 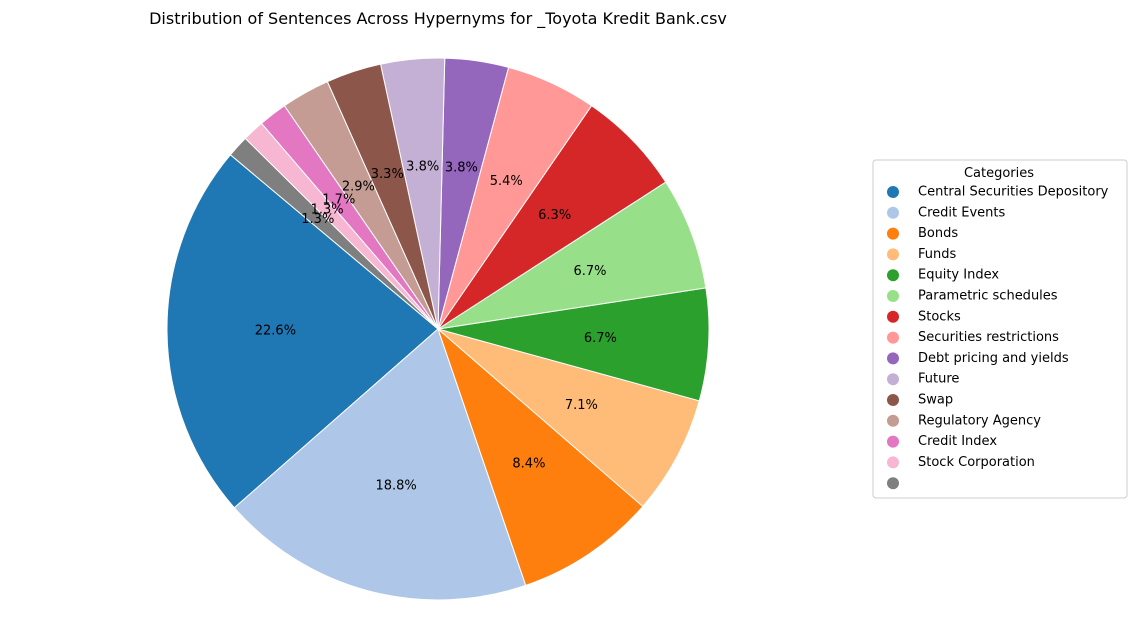 I want to click on pie-slice-bonds, so click(x=540, y=457).